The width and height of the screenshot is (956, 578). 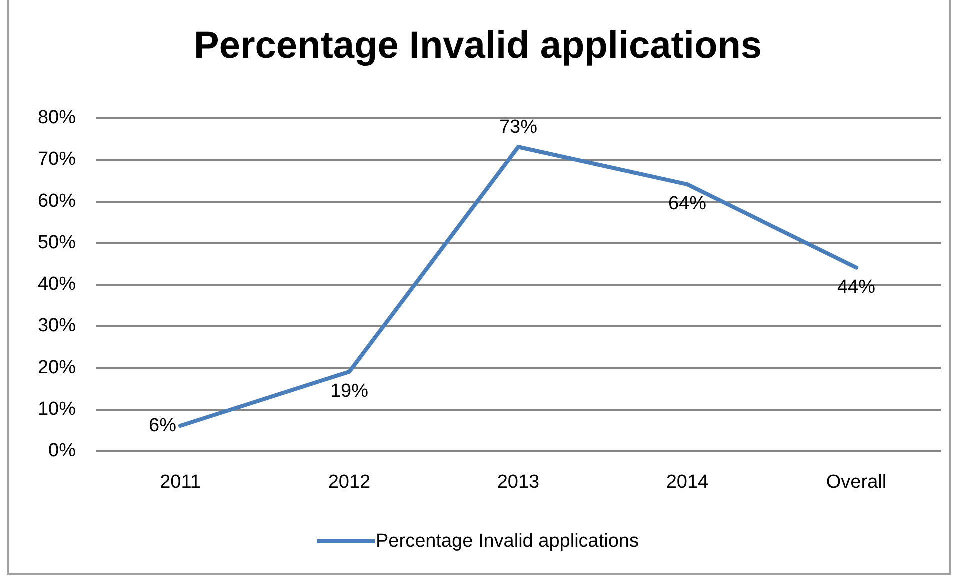 What do you see at coordinates (856, 482) in the screenshot?
I see `x-tick-label: Overall` at bounding box center [856, 482].